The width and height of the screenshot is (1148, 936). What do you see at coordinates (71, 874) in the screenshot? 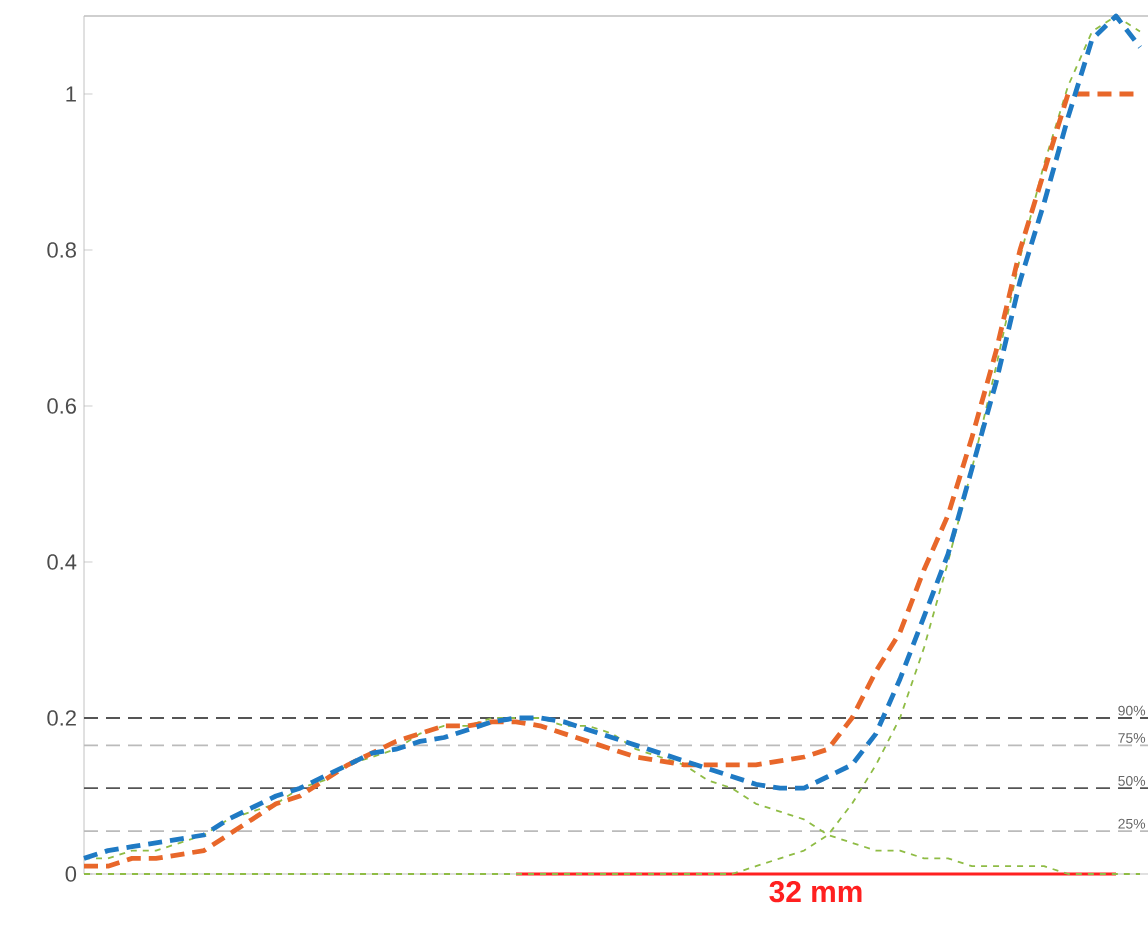
I see `y-tick-label: 0` at bounding box center [71, 874].